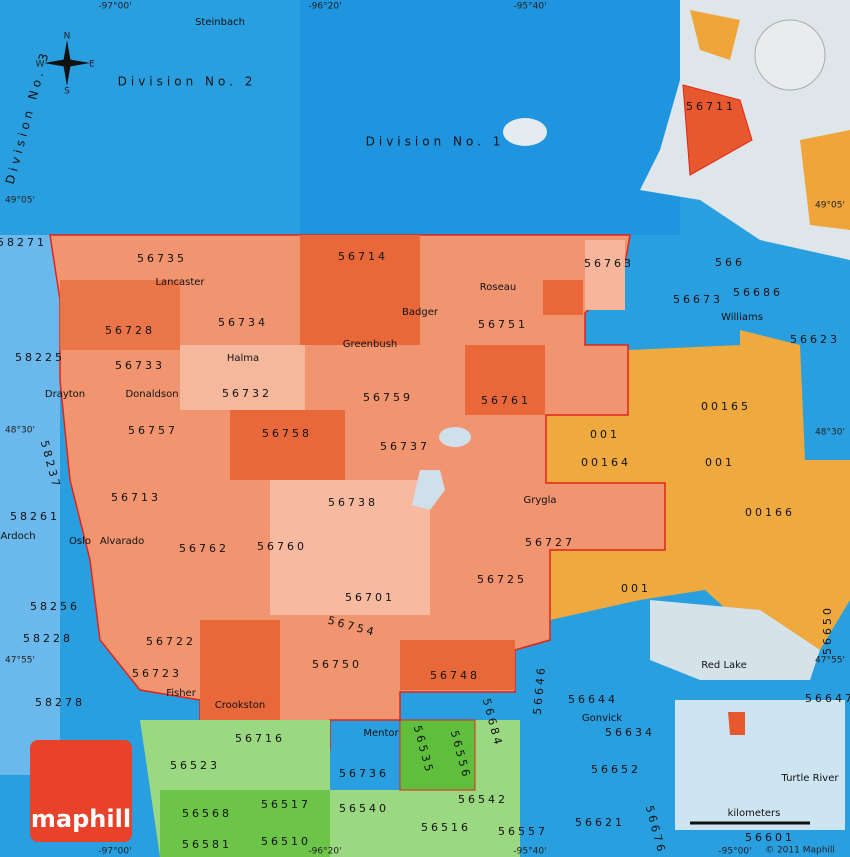 This screenshot has height=857, width=850. I want to click on postal-code: 56757, so click(153, 430).